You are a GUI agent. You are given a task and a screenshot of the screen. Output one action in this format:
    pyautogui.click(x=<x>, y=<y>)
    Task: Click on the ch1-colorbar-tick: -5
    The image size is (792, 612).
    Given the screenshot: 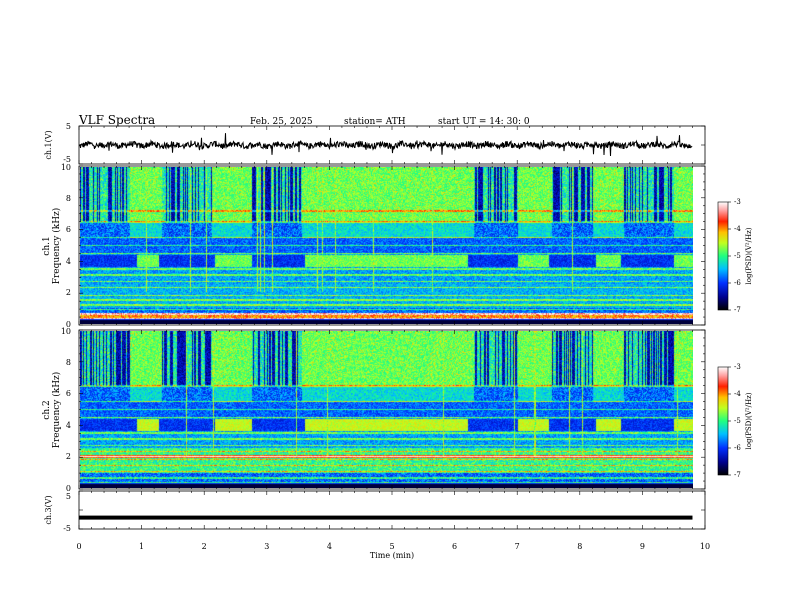 What is the action you would take?
    pyautogui.click(x=737, y=256)
    